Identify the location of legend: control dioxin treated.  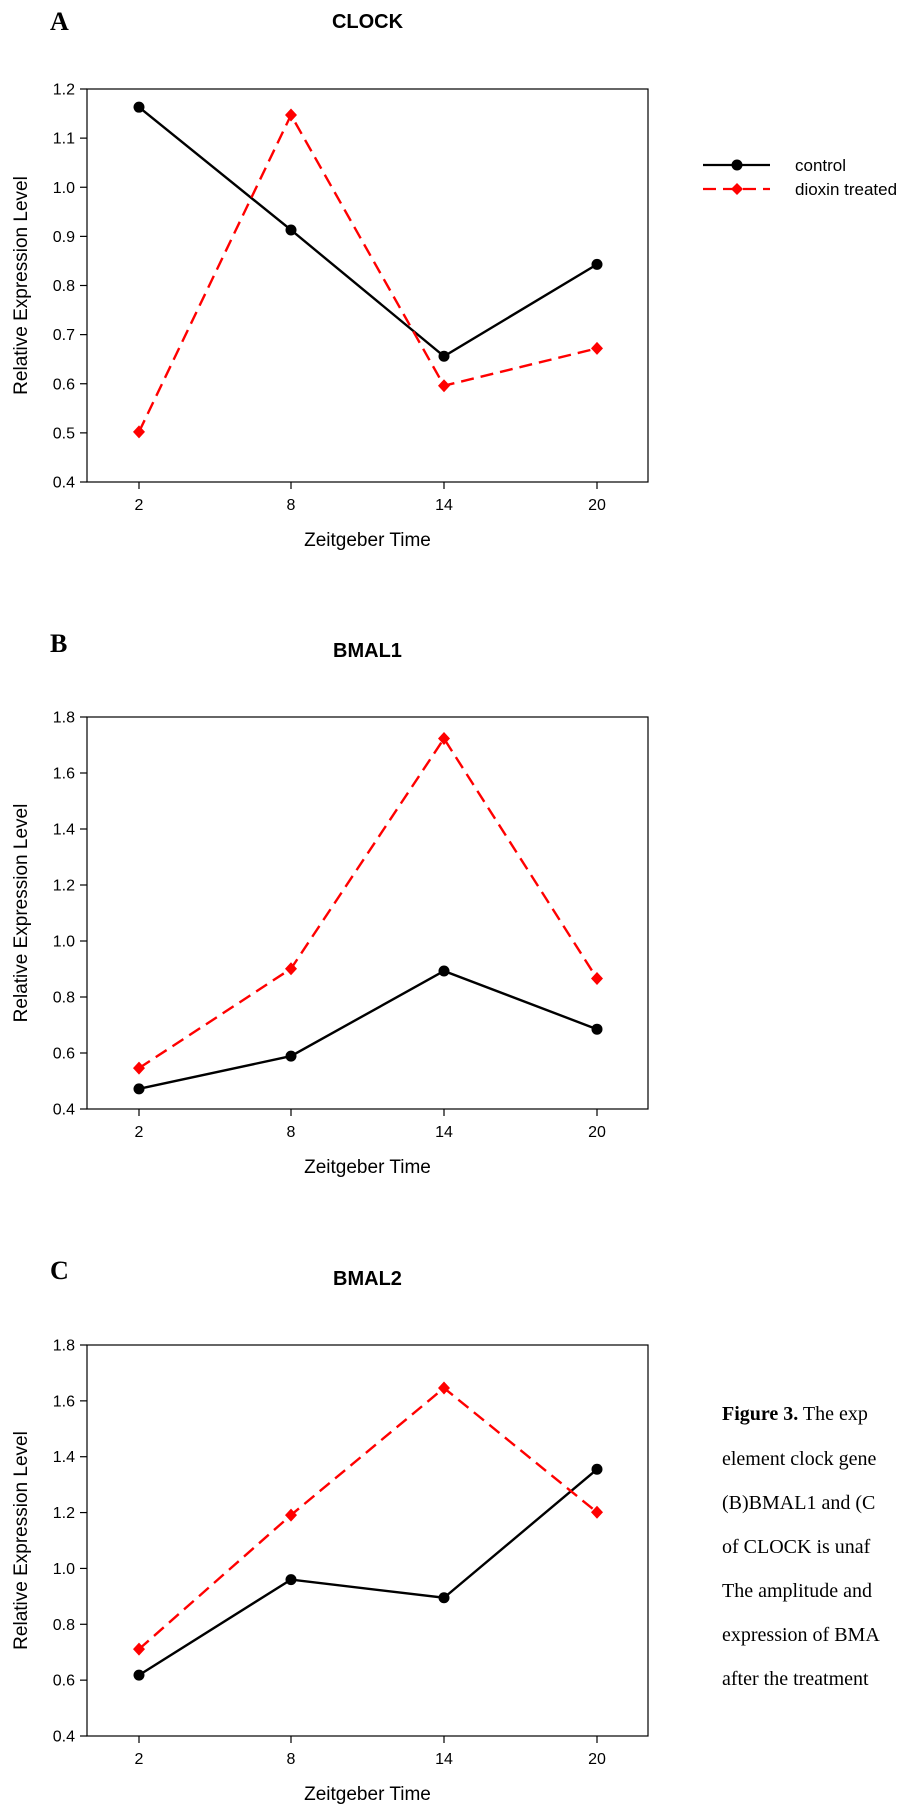
(800, 177).